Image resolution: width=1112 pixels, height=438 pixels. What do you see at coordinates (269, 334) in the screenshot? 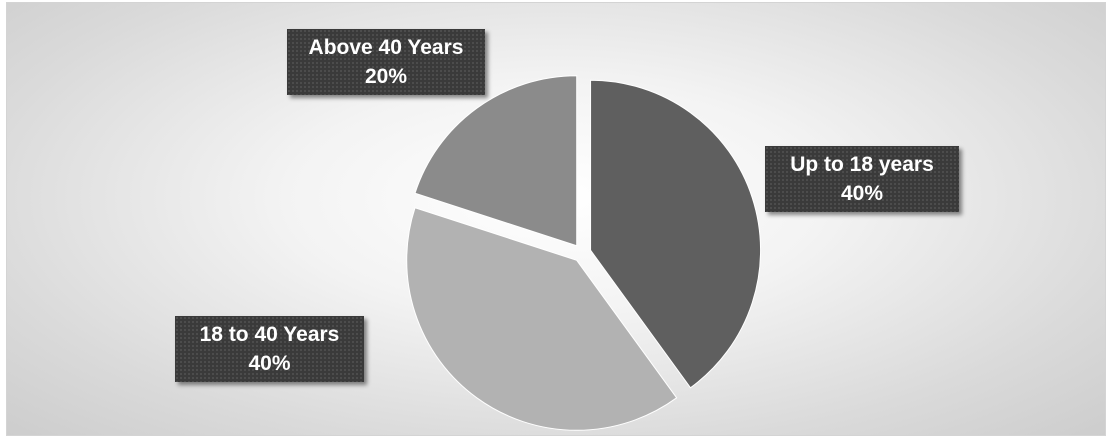
I see `data-label-category: 18 to 40 Years` at bounding box center [269, 334].